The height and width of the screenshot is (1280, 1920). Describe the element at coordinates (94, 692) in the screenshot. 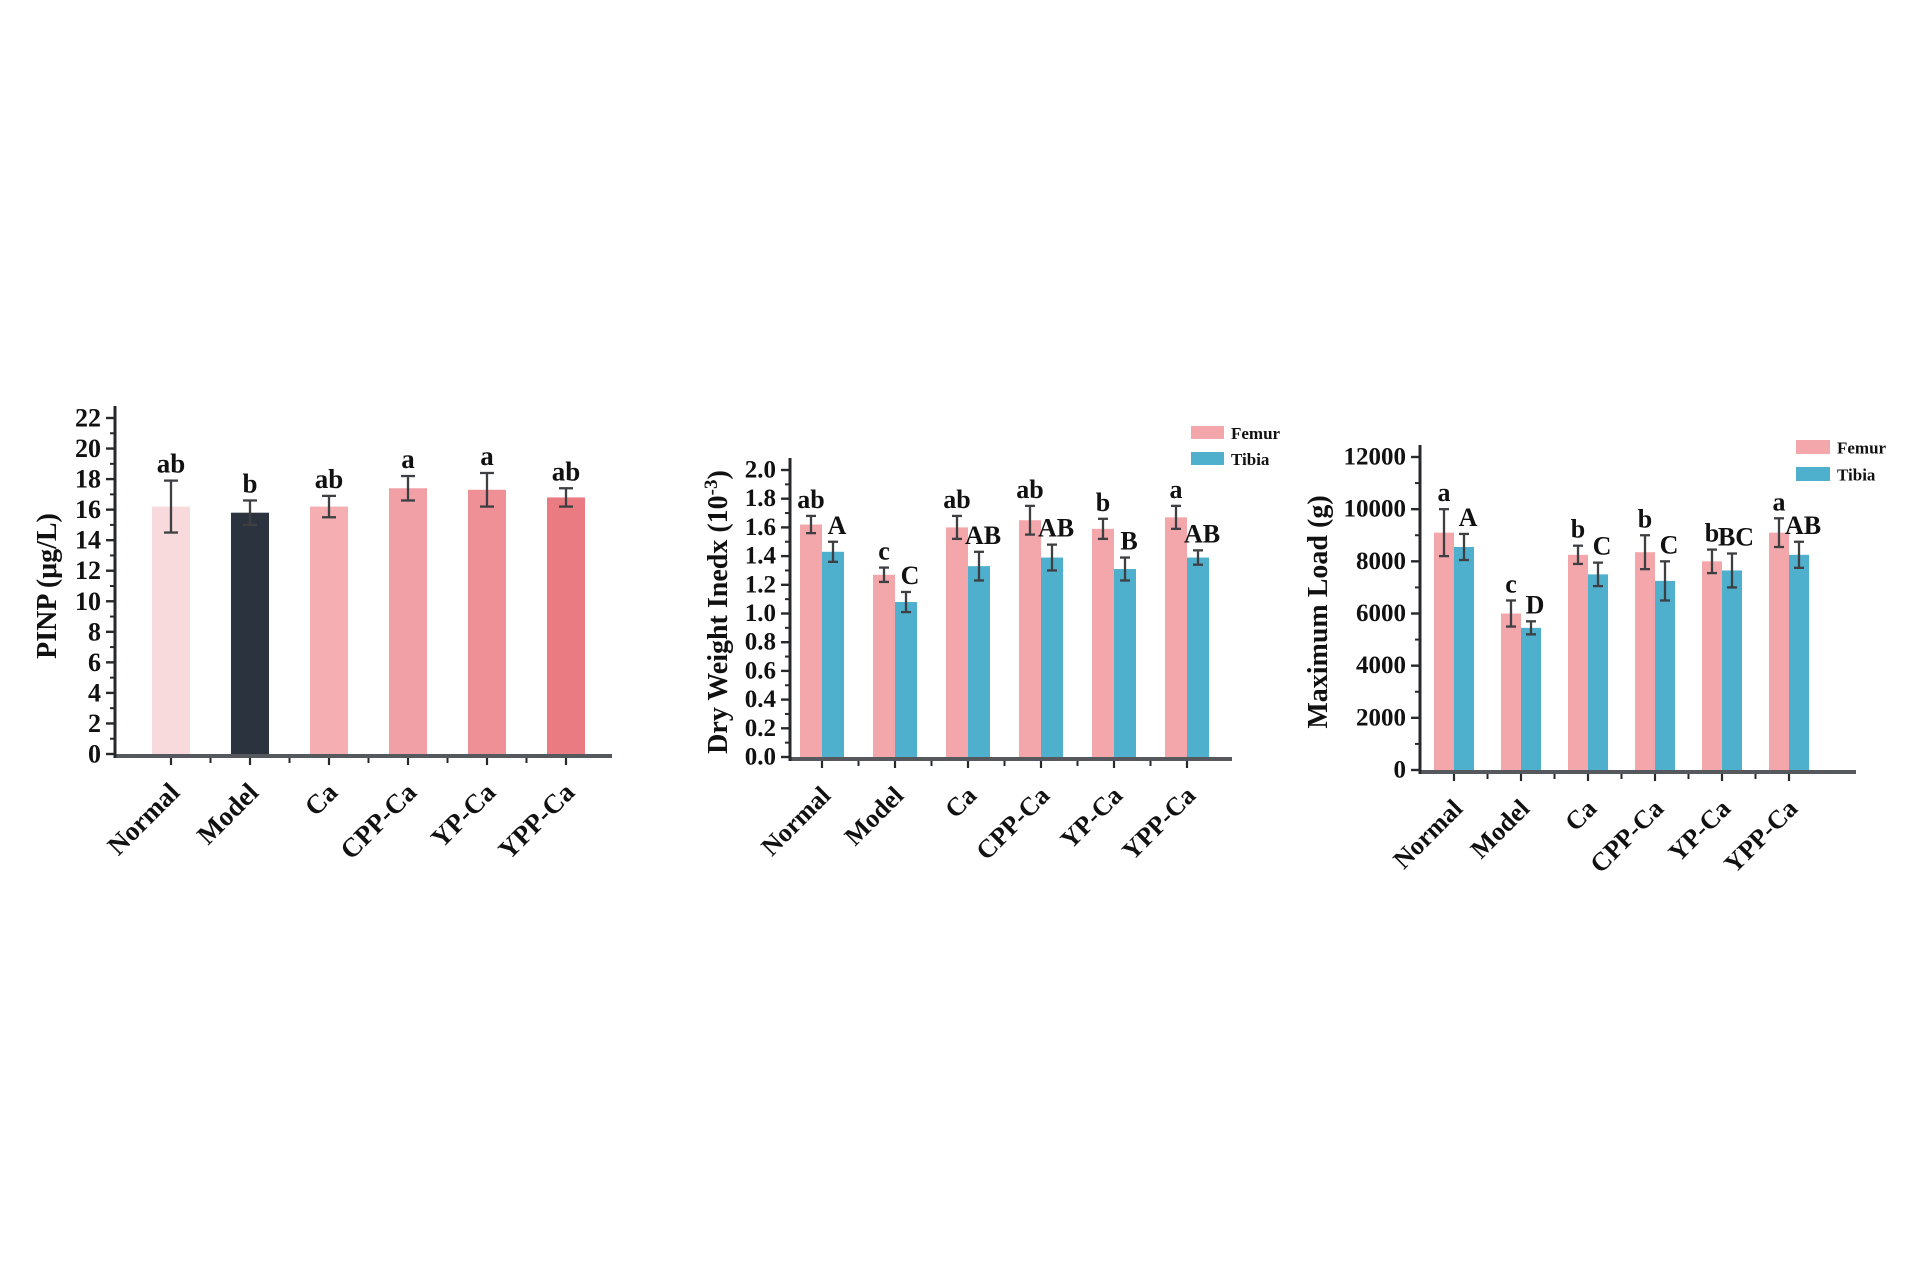

I see `y-tick-label: 4` at that location.